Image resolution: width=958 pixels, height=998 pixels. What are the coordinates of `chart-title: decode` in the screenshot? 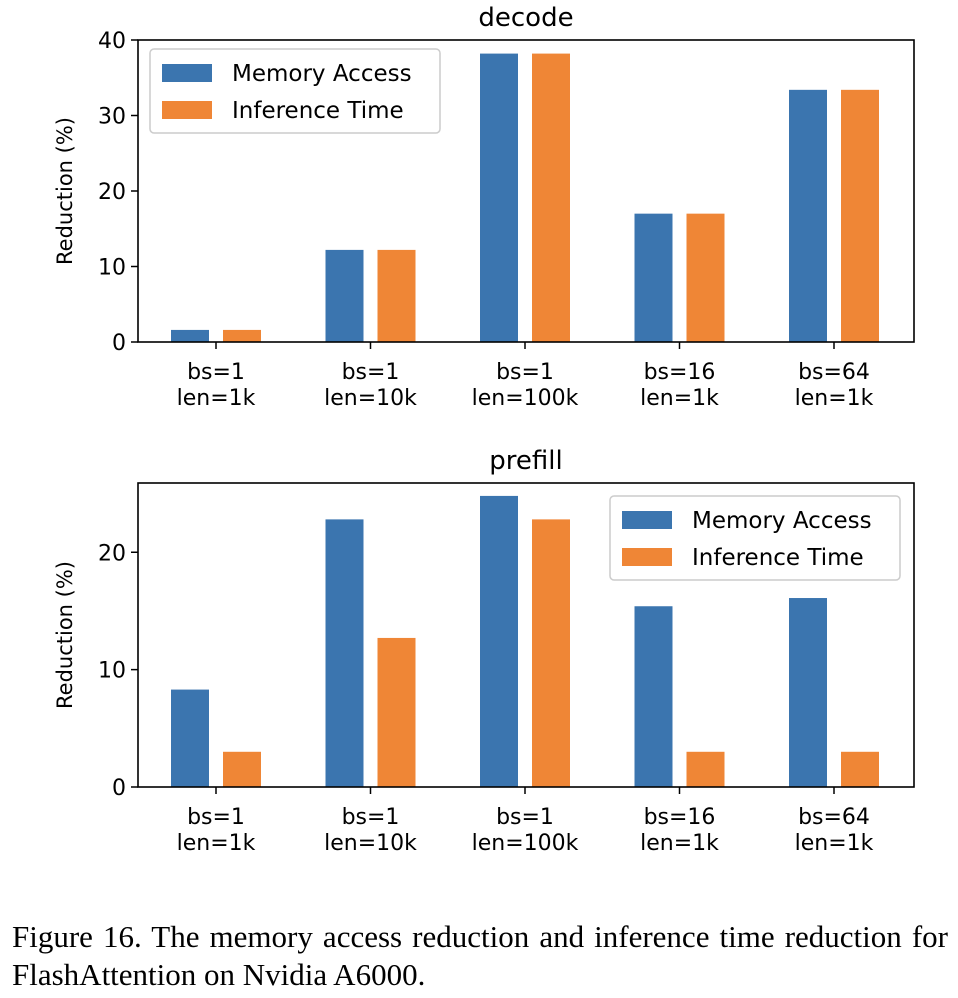 It's located at (525, 18).